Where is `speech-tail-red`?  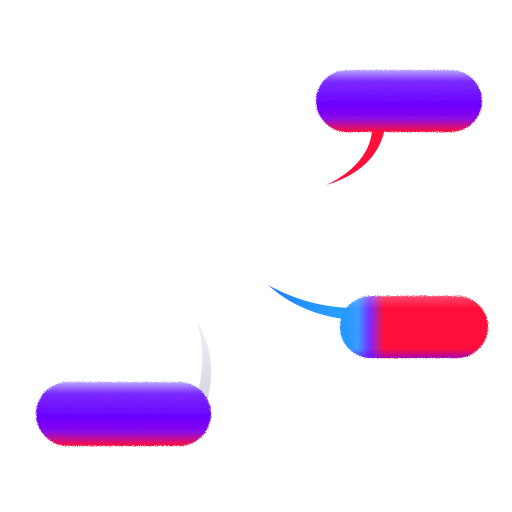 speech-tail-red is located at coordinates (355, 156).